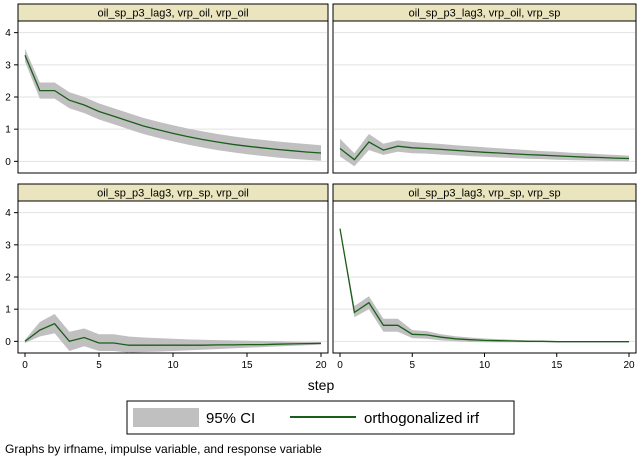 This screenshot has width=640, height=462. What do you see at coordinates (230, 418) in the screenshot?
I see `legend-ci-label: 95% CI` at bounding box center [230, 418].